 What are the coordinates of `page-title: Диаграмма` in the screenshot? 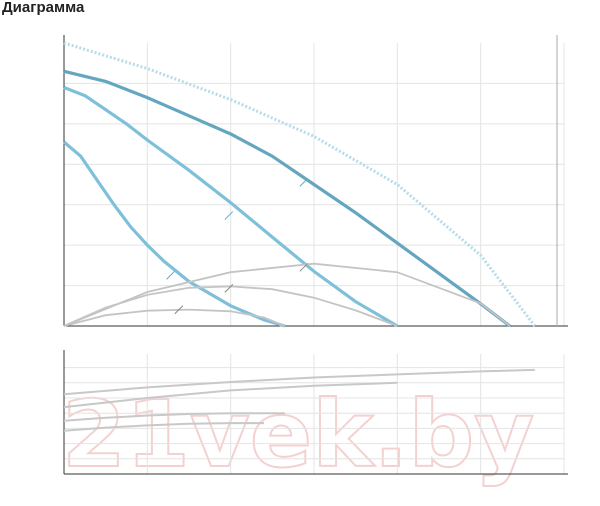 It's located at (43, 8).